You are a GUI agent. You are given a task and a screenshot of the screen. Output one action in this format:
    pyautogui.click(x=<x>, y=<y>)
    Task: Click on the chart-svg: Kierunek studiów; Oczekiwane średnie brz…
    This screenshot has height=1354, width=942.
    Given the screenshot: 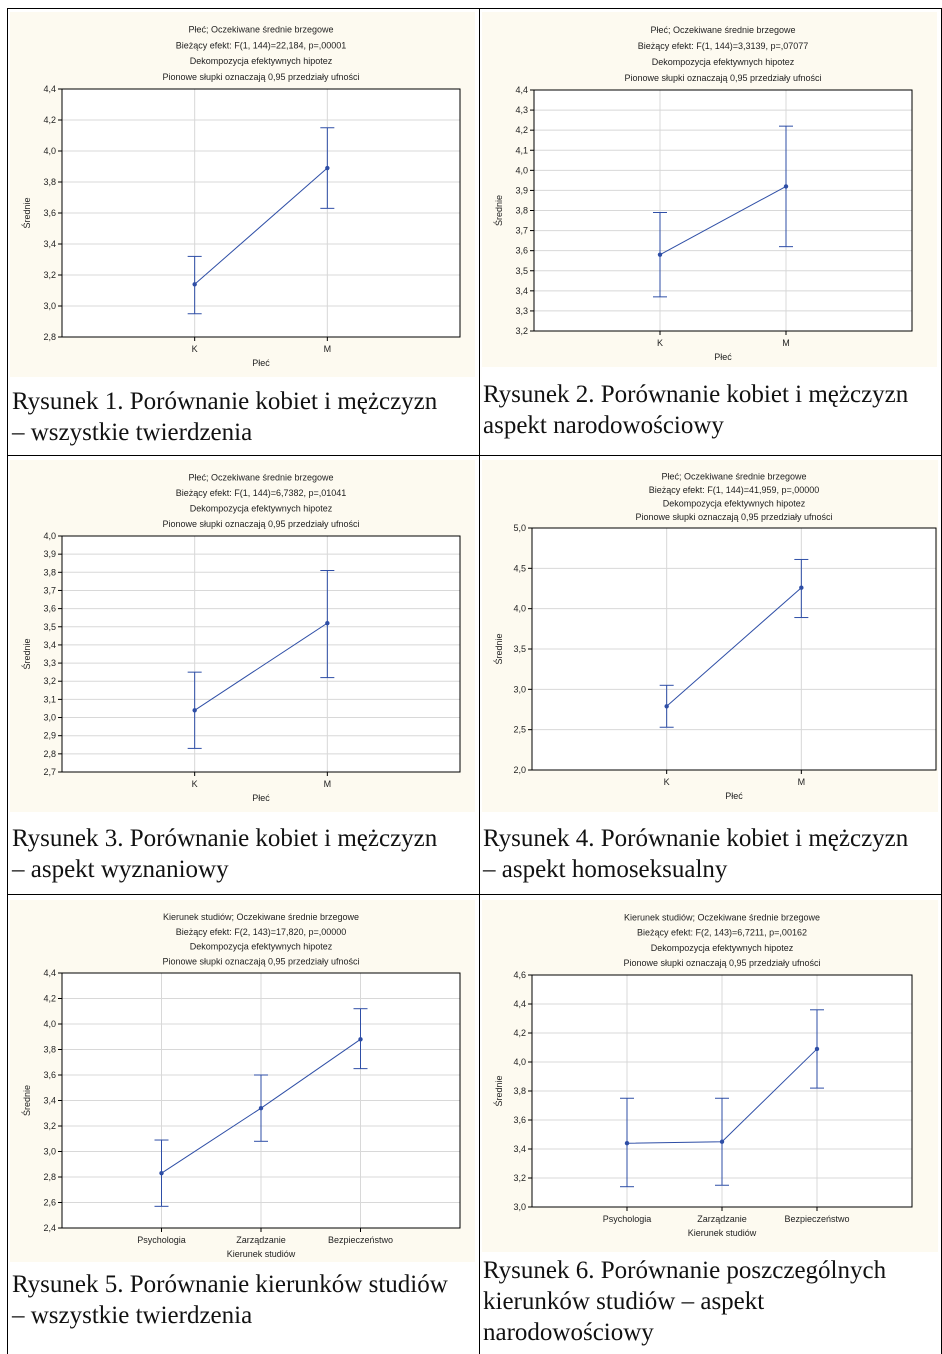 What is the action you would take?
    pyautogui.click(x=241, y=1085)
    